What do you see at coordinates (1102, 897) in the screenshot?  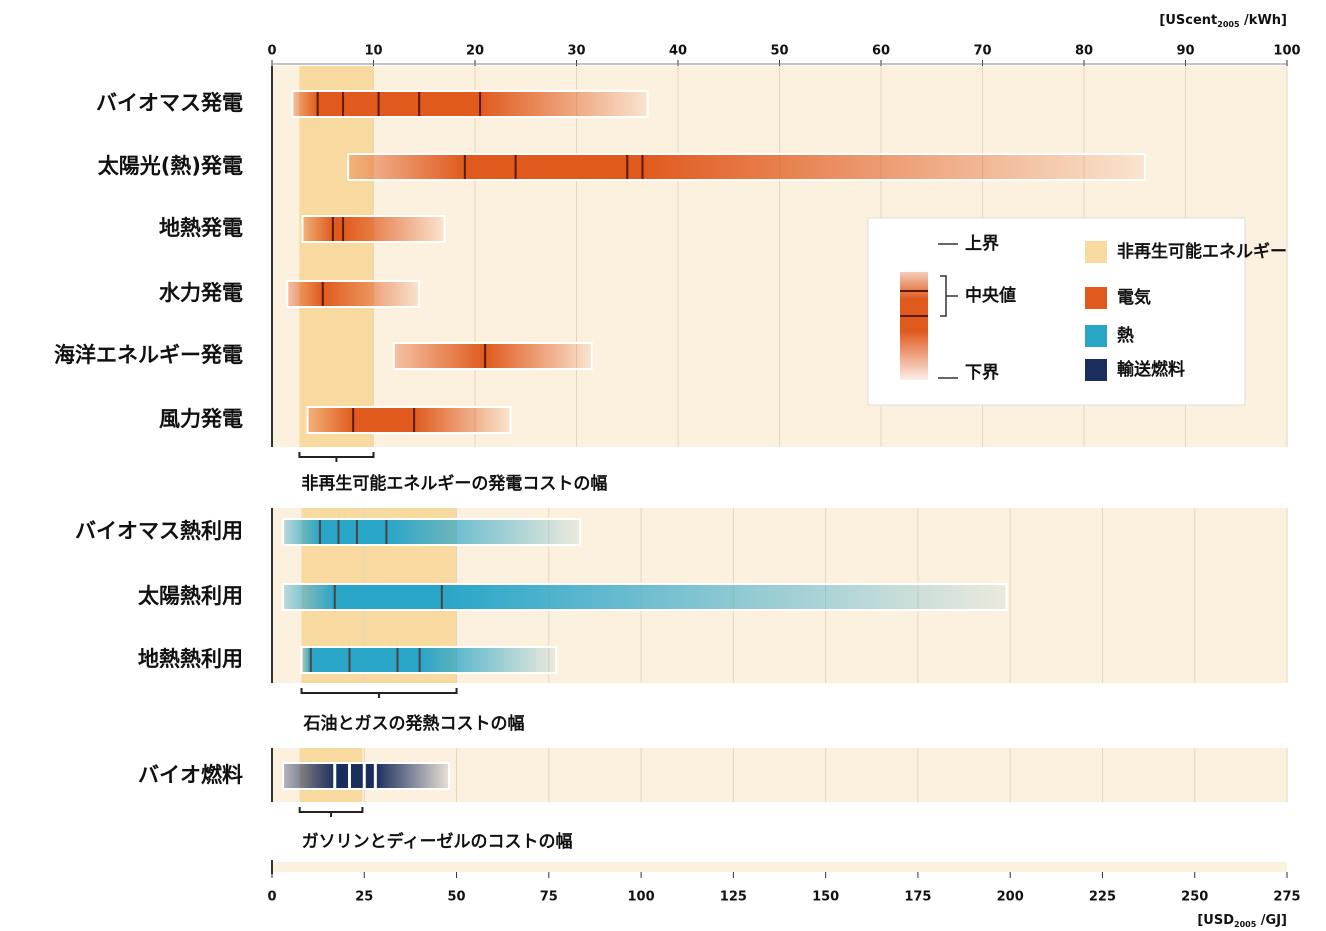 I see `x2-tick-label: 225` at bounding box center [1102, 897].